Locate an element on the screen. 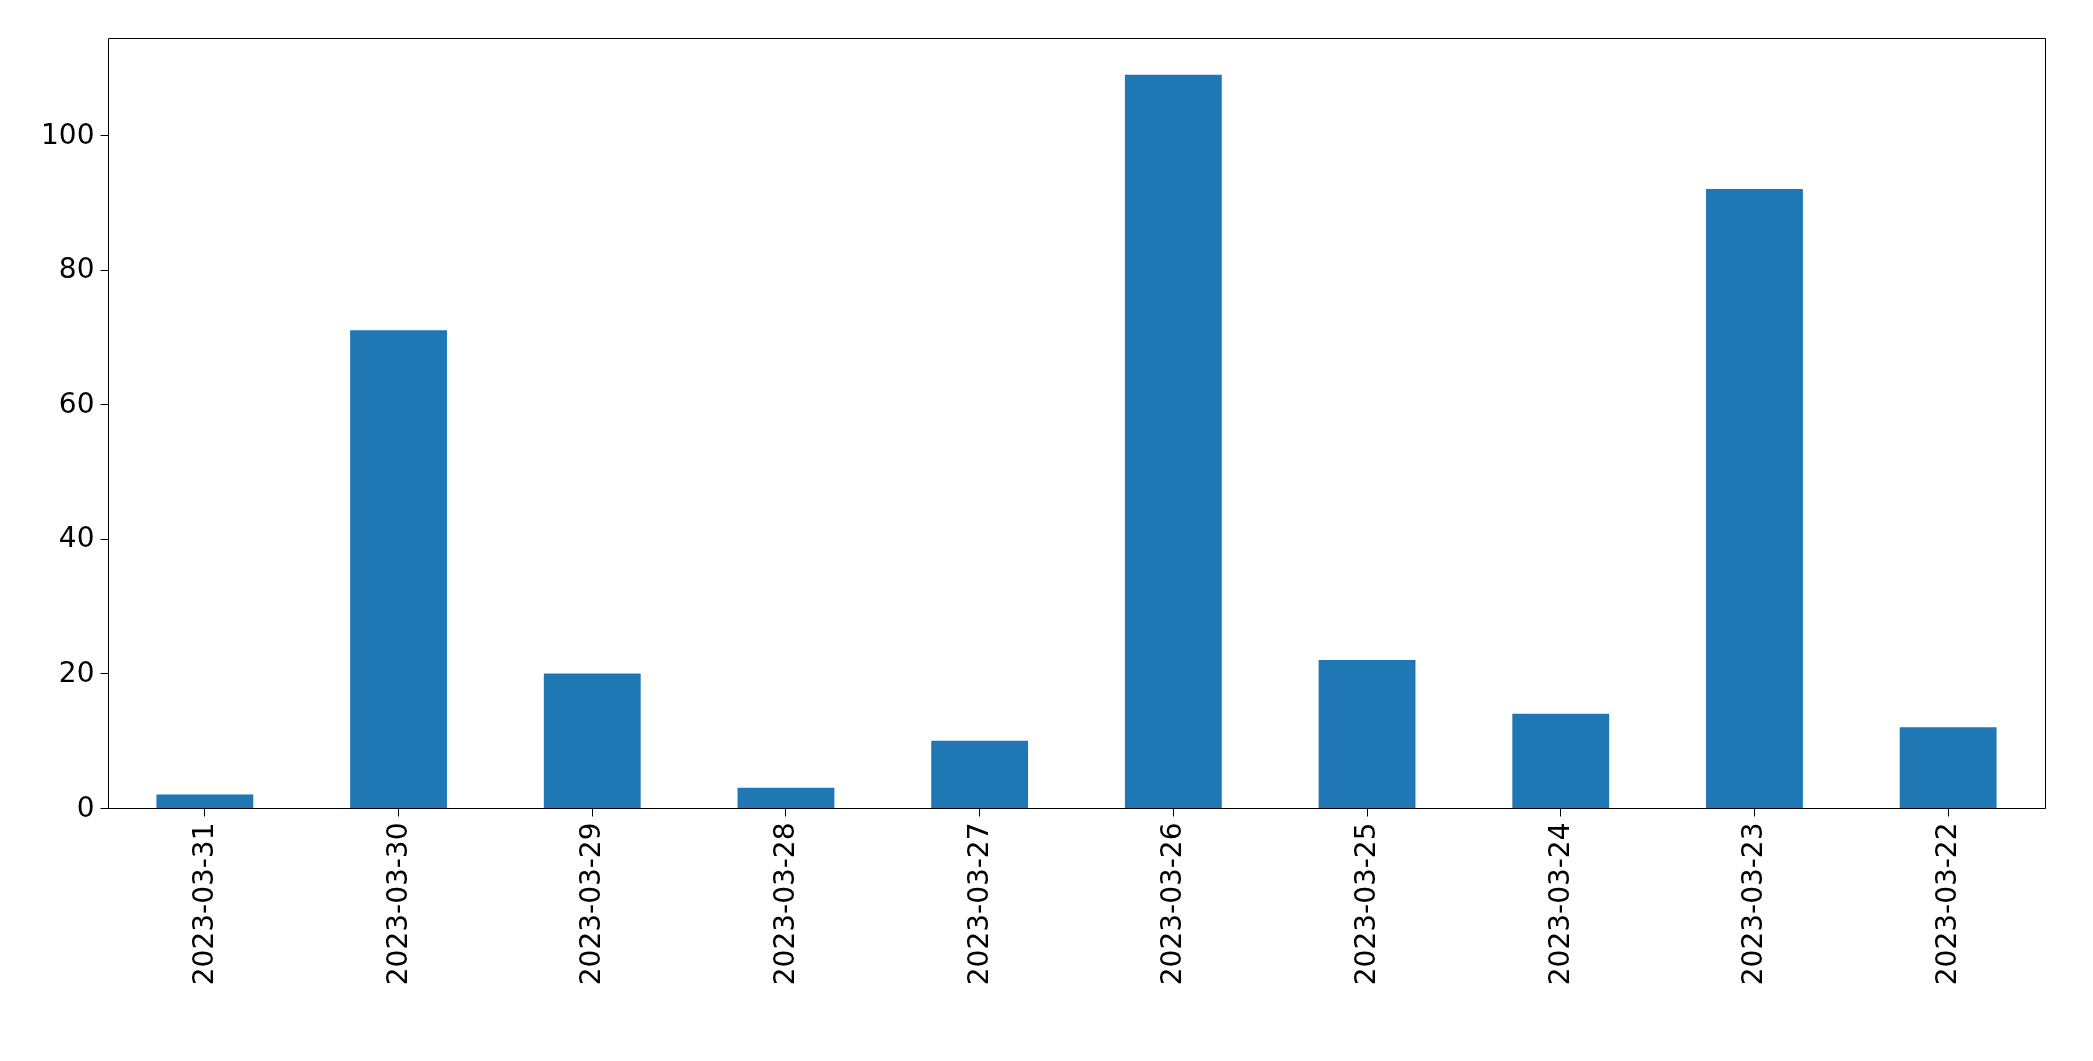  y-tick-label: 60 is located at coordinates (76, 403).